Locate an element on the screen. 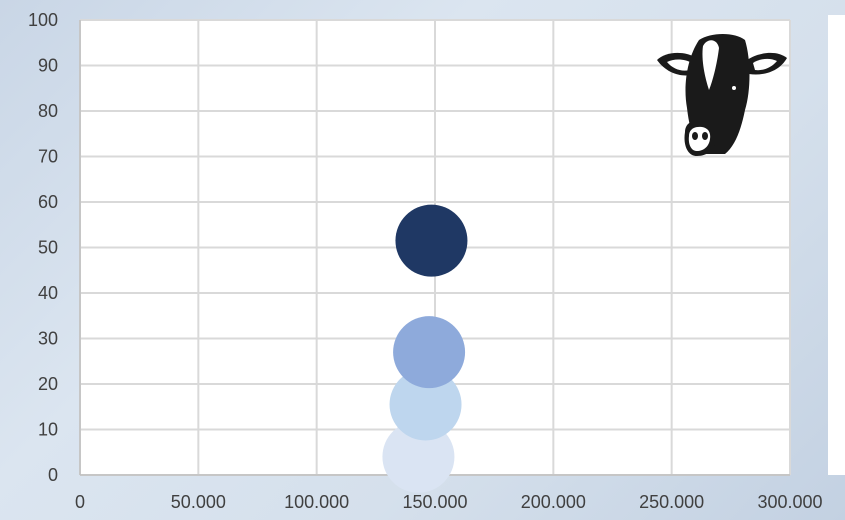 This screenshot has width=845, height=520. y-tick-label: 50 is located at coordinates (48, 248).